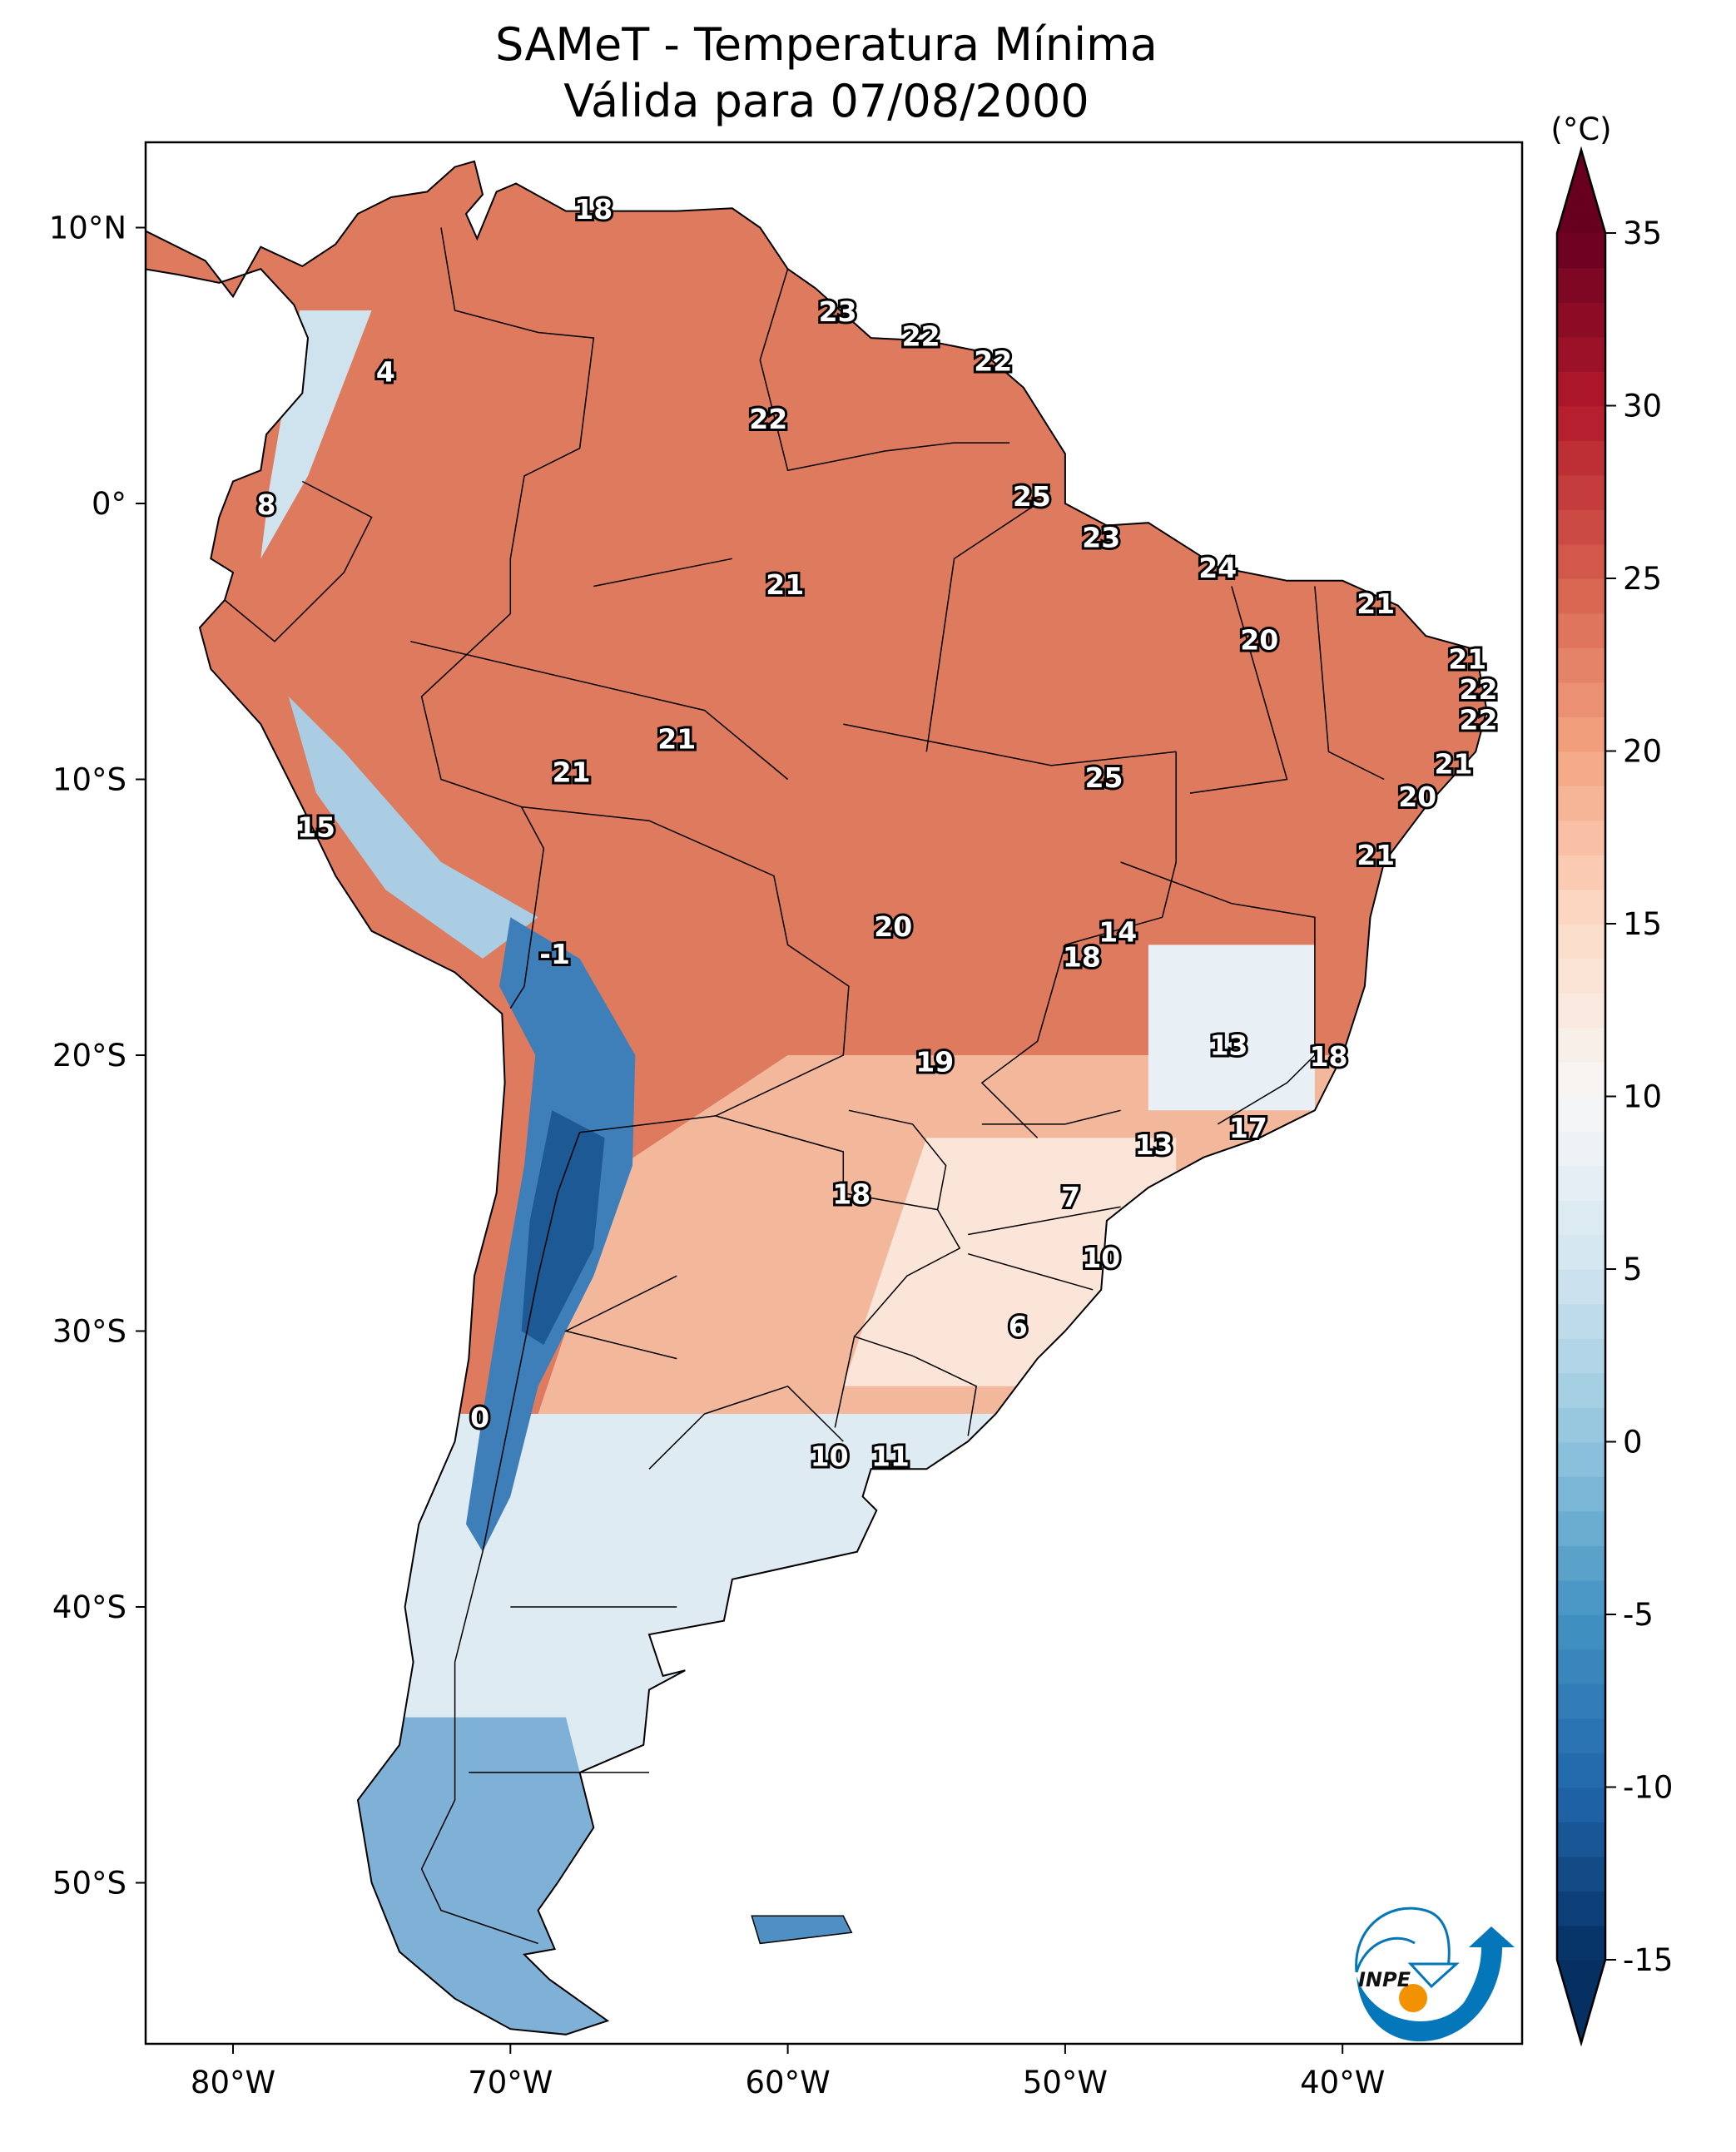 The height and width of the screenshot is (2152, 1736). Describe the element at coordinates (1070, 1197) in the screenshot. I see `station-value-label: 7` at that location.